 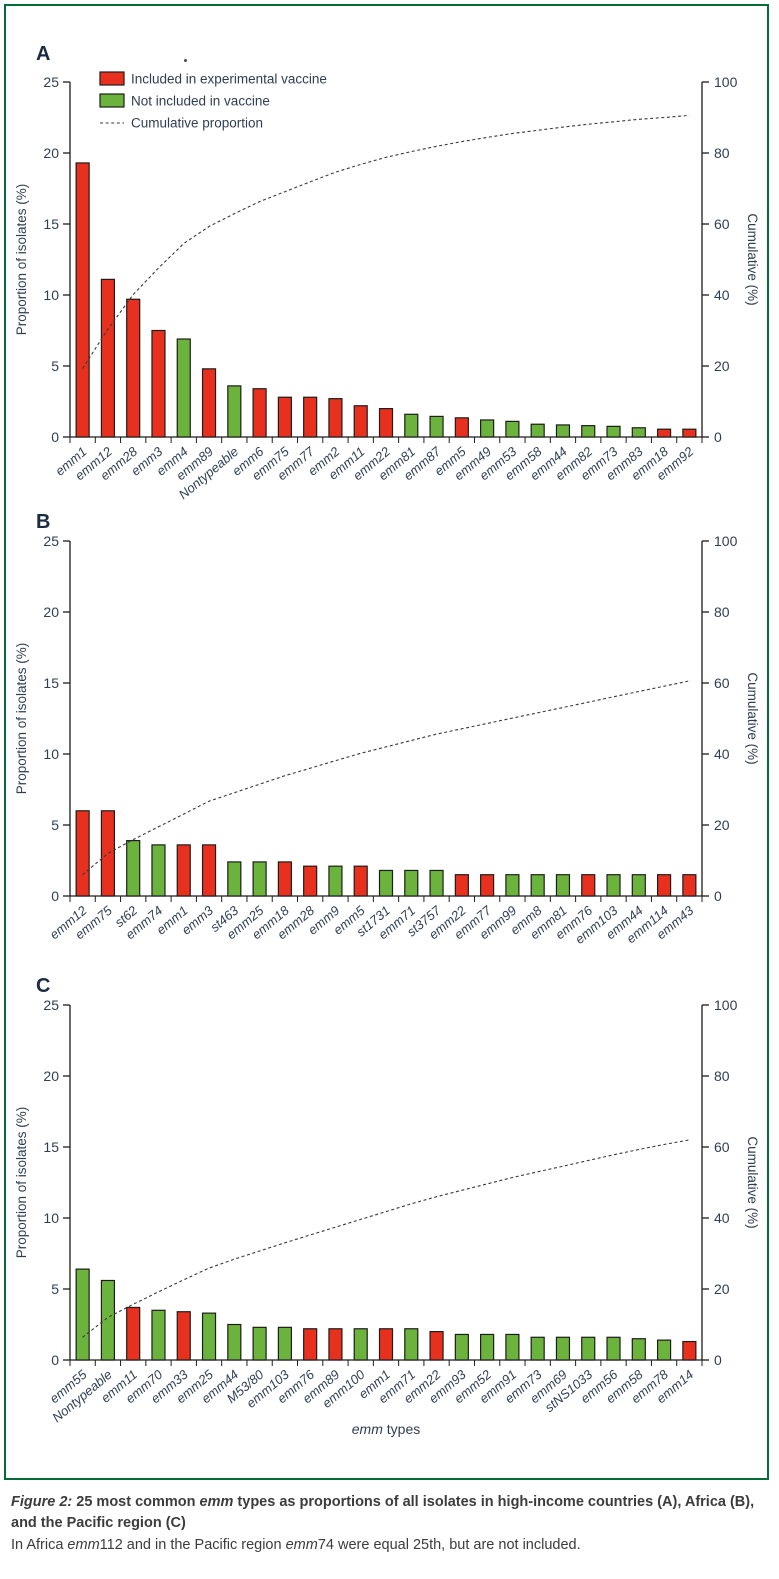 What do you see at coordinates (234, 879) in the screenshot?
I see `bar-st463` at bounding box center [234, 879].